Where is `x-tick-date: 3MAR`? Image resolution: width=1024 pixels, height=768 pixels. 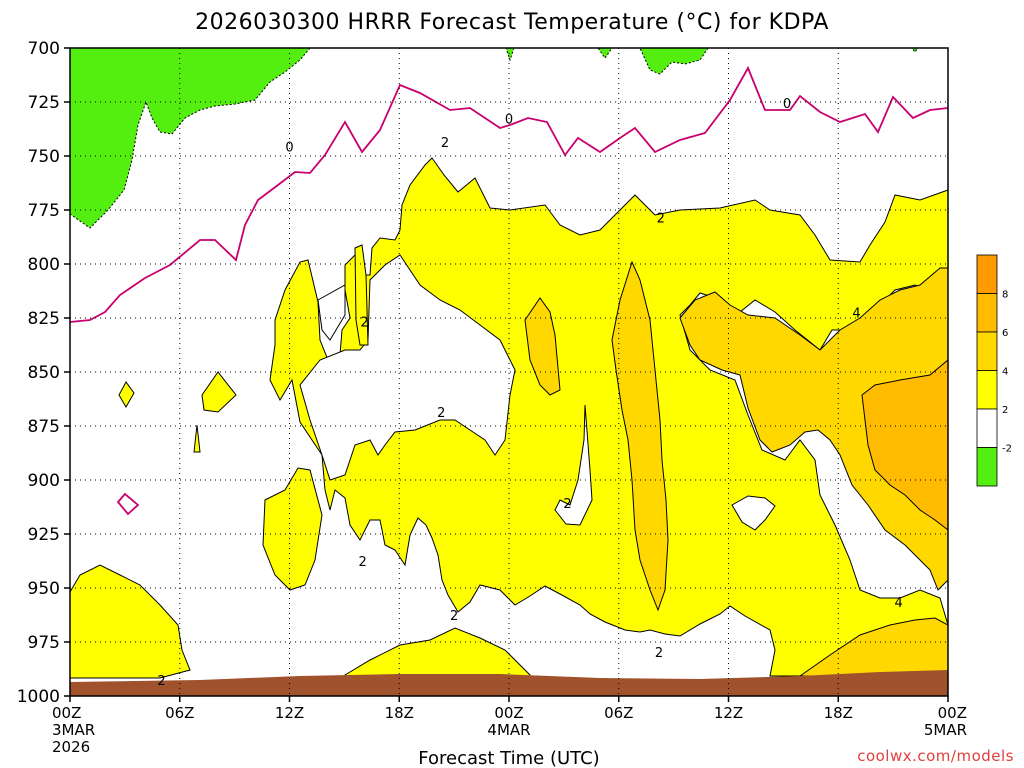
x-tick-date: 3MAR is located at coordinates (73, 730).